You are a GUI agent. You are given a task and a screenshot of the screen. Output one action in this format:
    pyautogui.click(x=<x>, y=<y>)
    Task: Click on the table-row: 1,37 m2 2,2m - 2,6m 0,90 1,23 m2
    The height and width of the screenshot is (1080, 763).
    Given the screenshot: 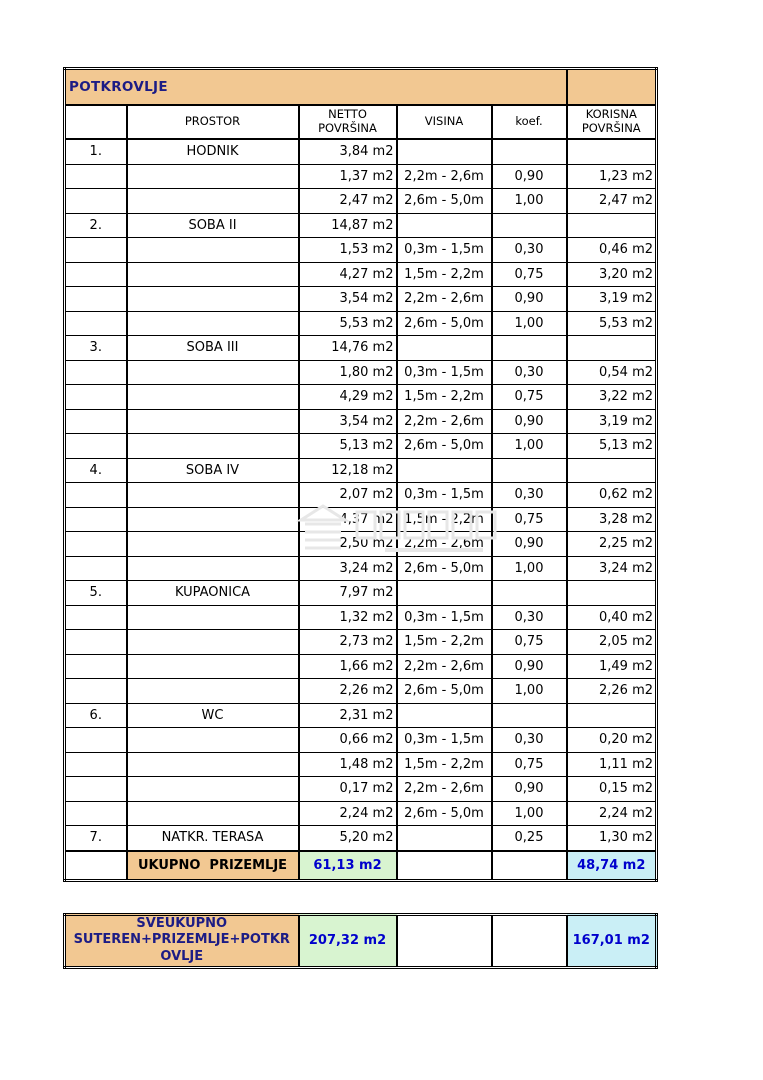 What is the action you would take?
    pyautogui.click(x=360, y=176)
    